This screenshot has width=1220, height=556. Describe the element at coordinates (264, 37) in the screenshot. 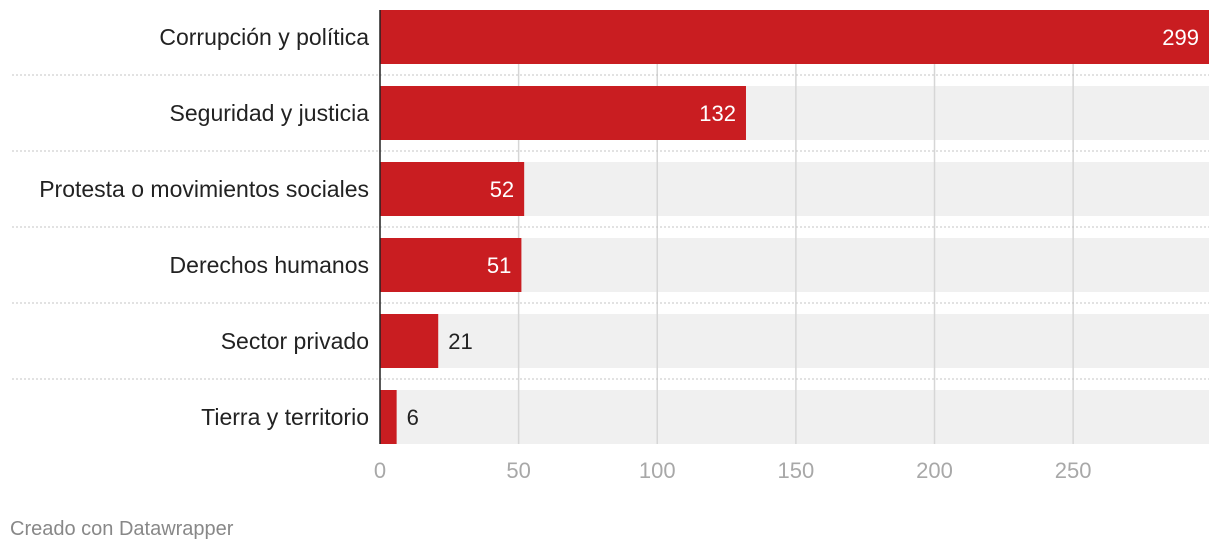

I see `category-label: Corrupción y política` at that location.